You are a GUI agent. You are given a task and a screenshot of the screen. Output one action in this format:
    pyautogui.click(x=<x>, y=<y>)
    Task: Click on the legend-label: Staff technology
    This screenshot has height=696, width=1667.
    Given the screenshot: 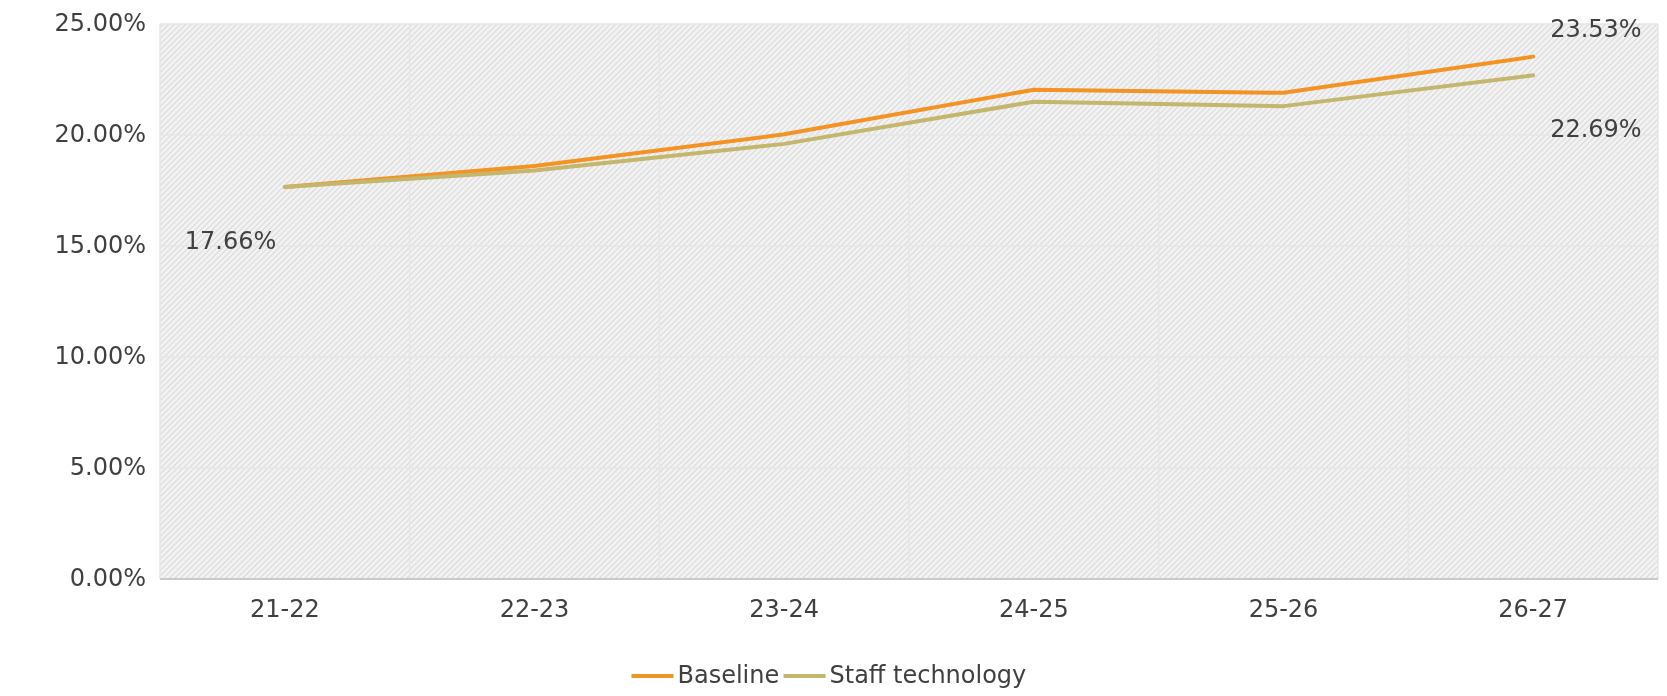 What is the action you would take?
    pyautogui.click(x=928, y=675)
    